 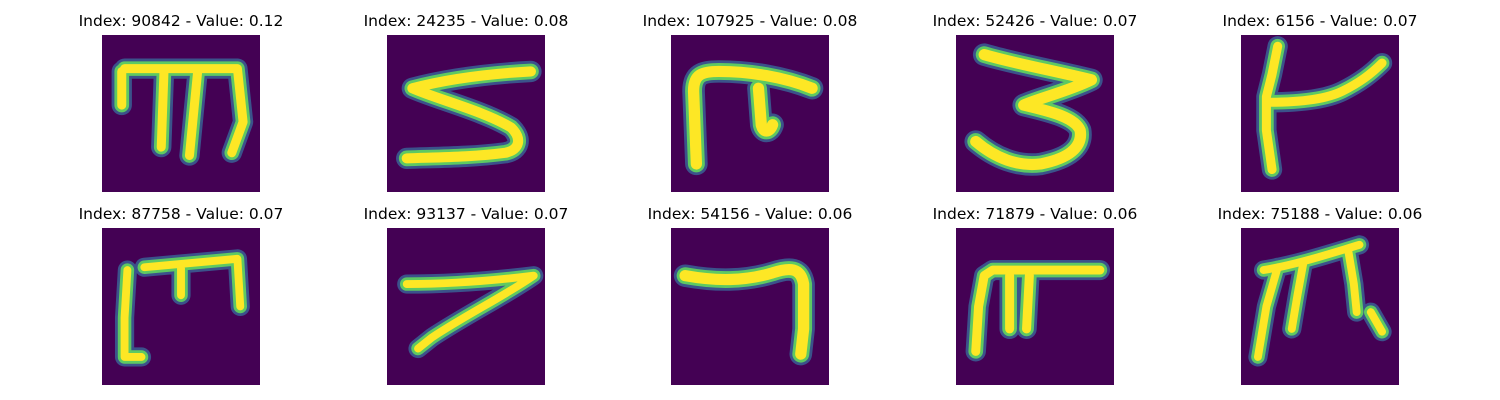 I want to click on panel-title: Index: 71879 - Value: 0.06, so click(x=1035, y=214).